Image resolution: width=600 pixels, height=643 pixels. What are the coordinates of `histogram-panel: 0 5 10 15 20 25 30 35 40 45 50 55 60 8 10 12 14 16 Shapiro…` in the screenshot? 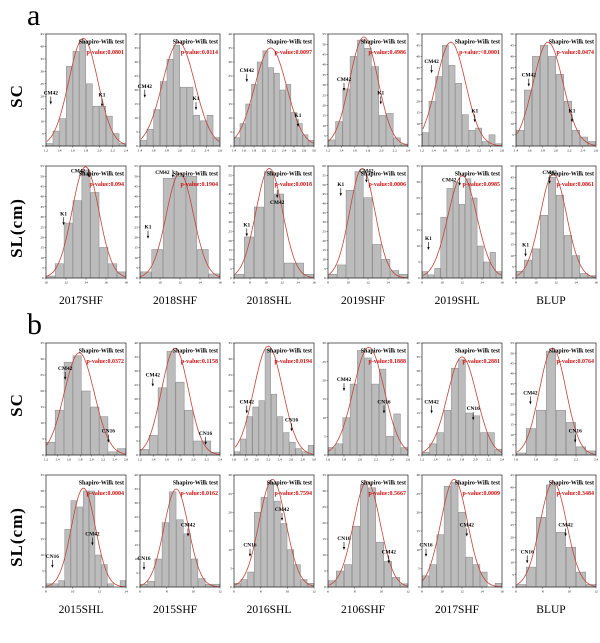 It's located at (366, 224).